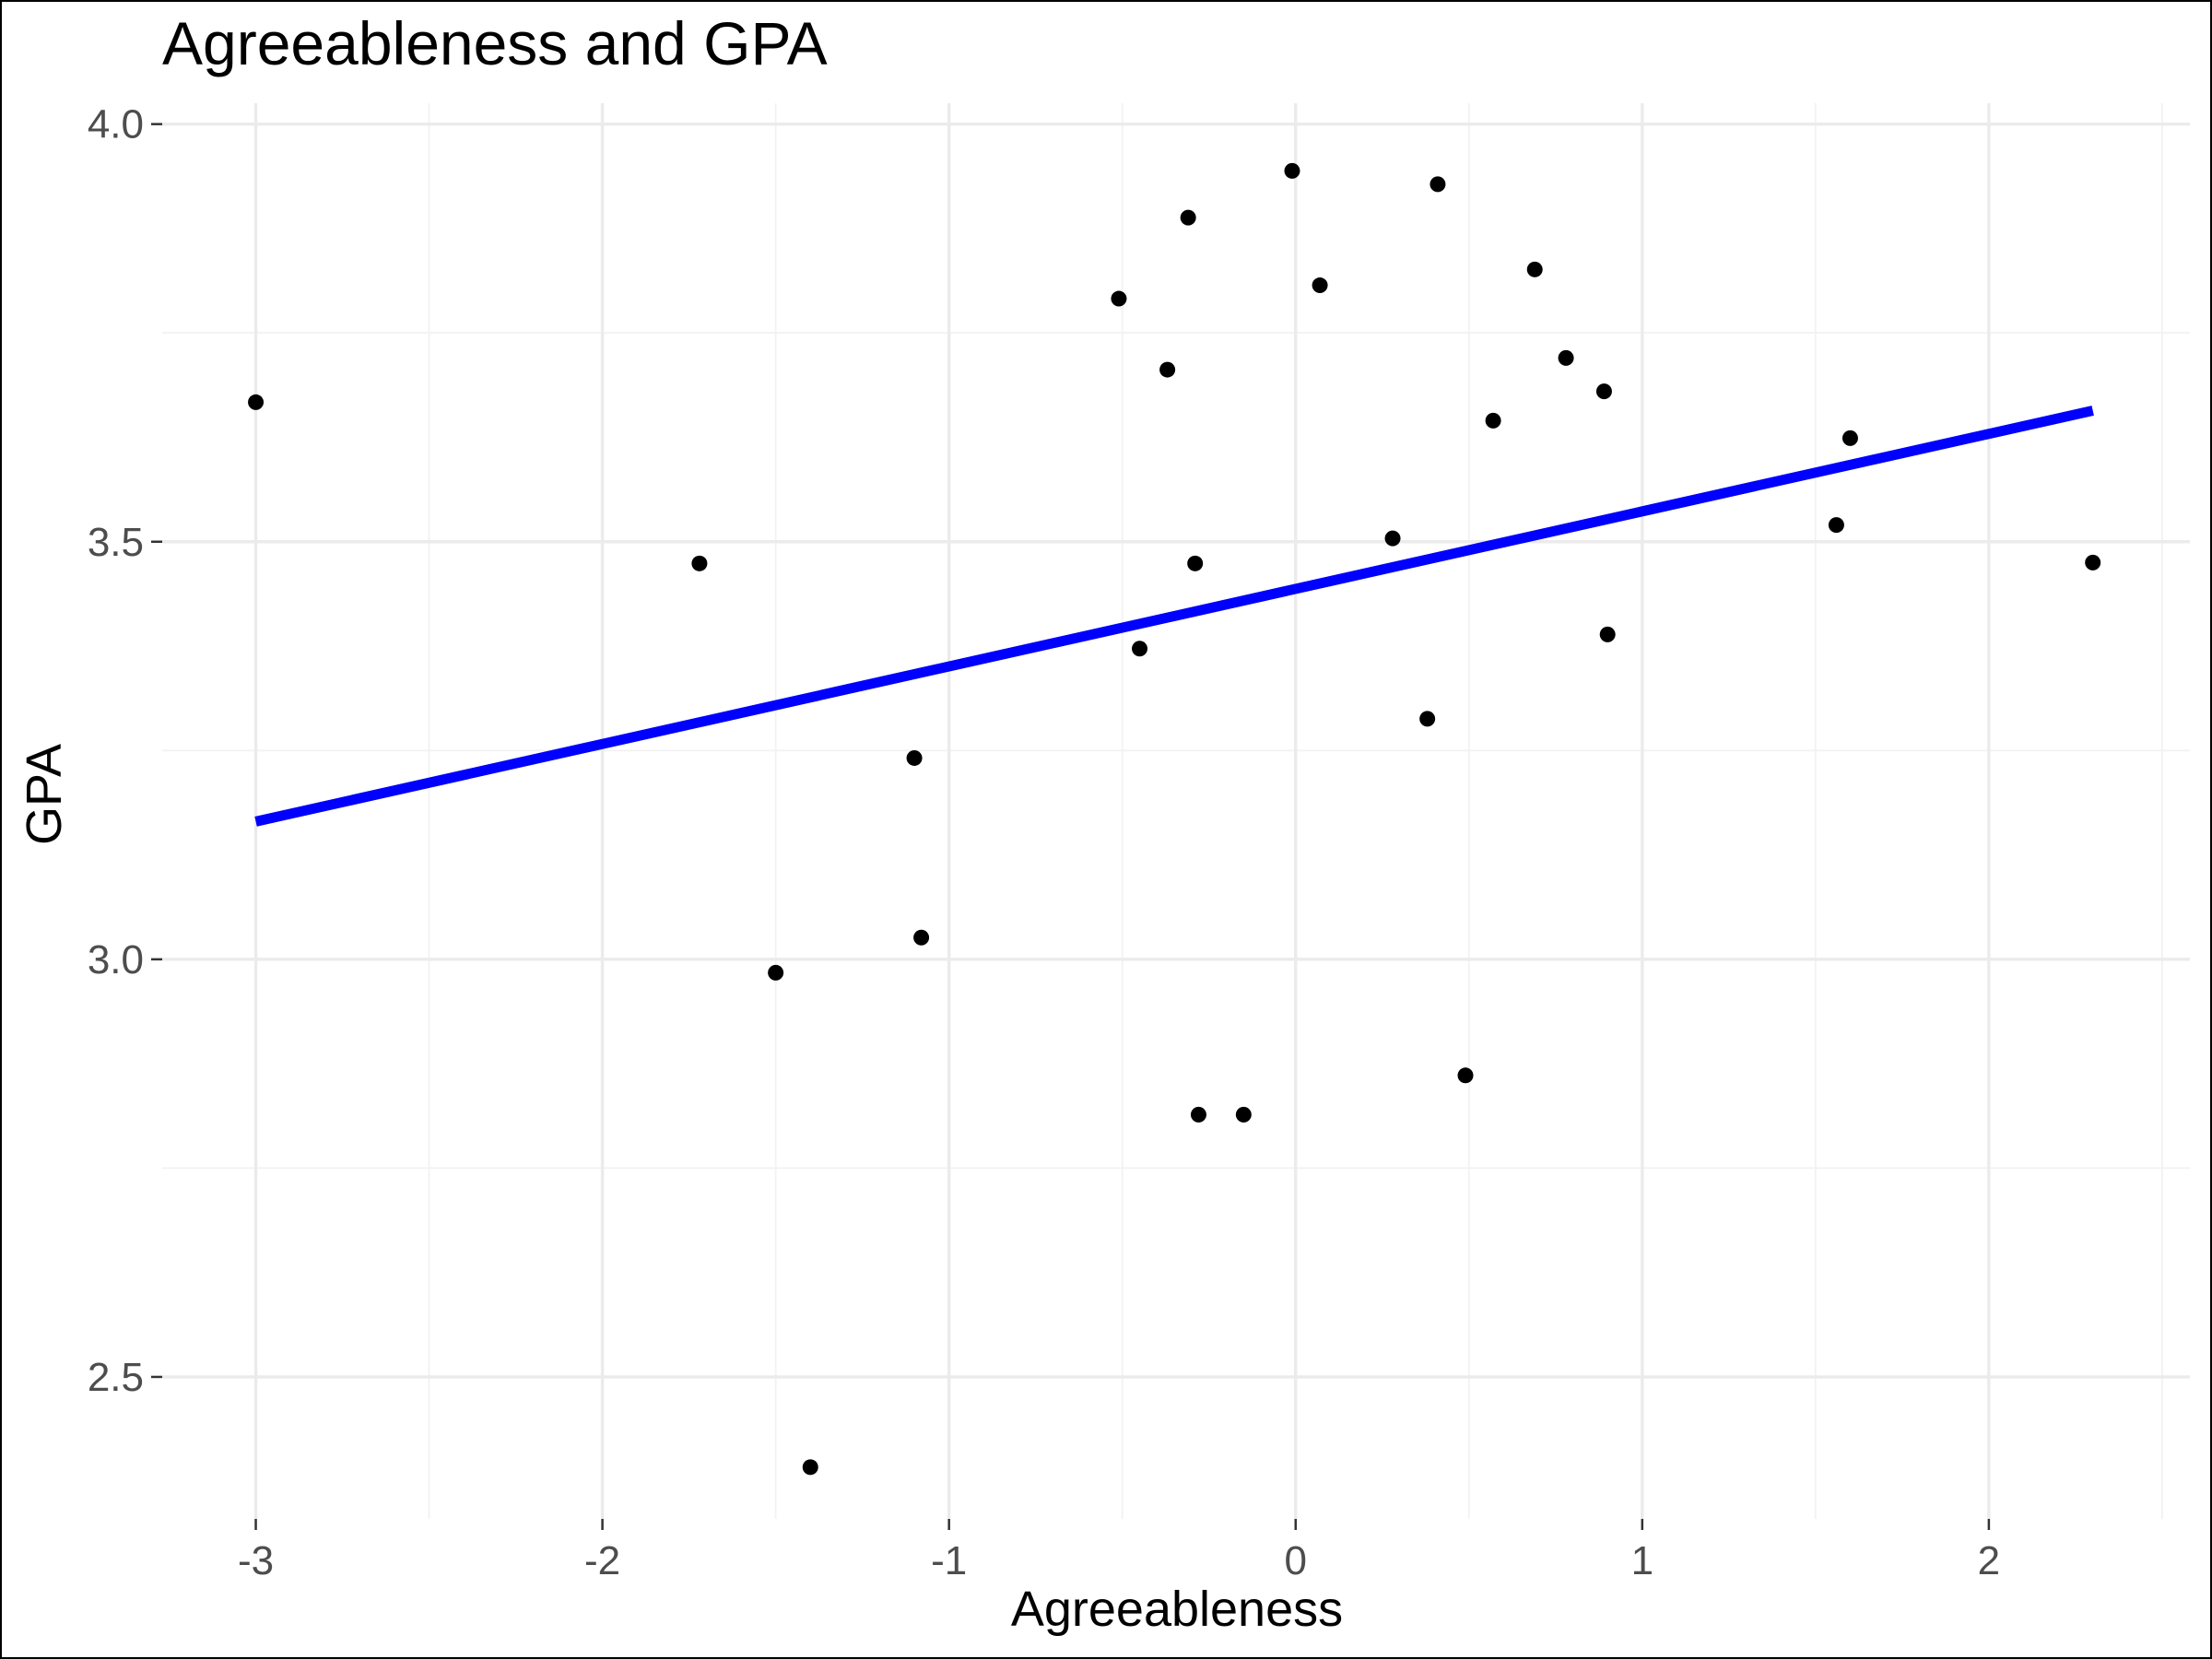 The width and height of the screenshot is (2212, 1659). Describe the element at coordinates (1177, 1609) in the screenshot. I see `x-axis-title: Agreeableness` at that location.